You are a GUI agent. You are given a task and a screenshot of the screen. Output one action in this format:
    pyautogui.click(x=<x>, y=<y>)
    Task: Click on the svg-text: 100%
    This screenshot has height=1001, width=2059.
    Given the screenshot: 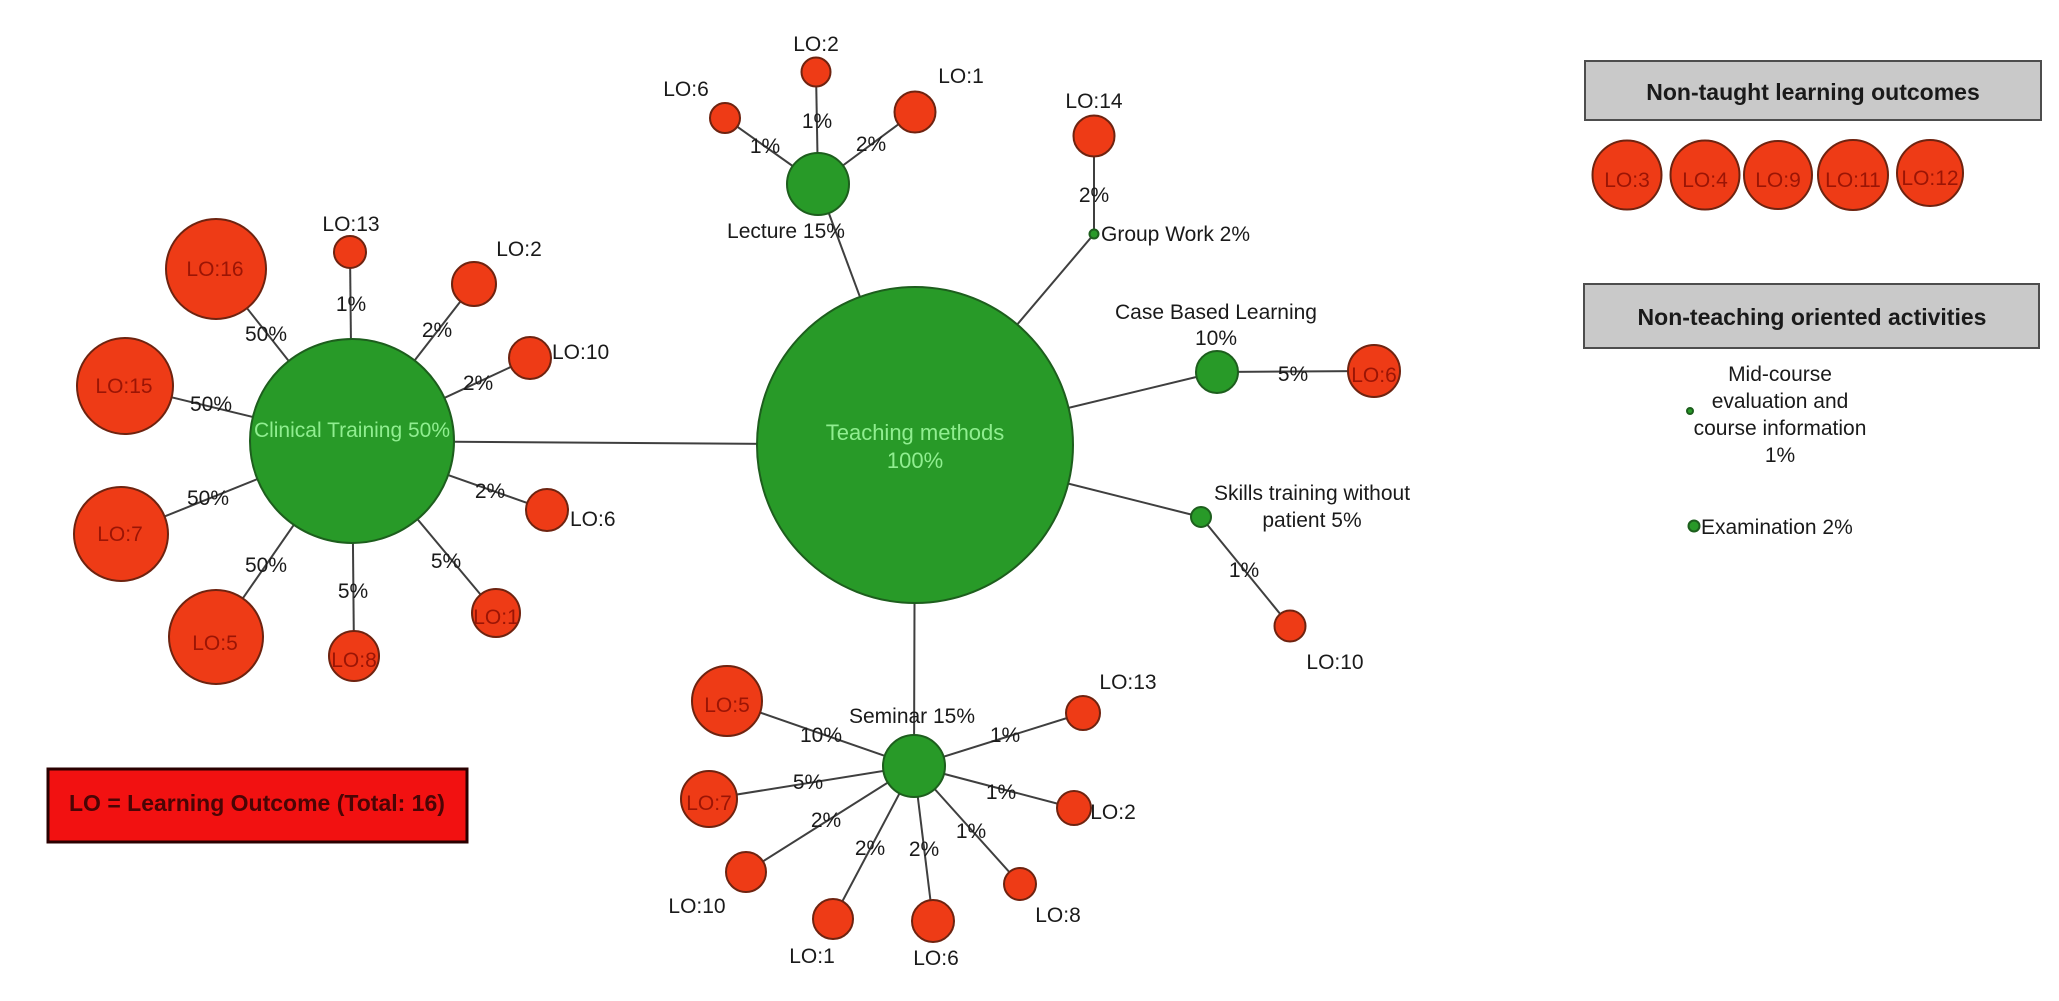 What is the action you would take?
    pyautogui.click(x=915, y=460)
    